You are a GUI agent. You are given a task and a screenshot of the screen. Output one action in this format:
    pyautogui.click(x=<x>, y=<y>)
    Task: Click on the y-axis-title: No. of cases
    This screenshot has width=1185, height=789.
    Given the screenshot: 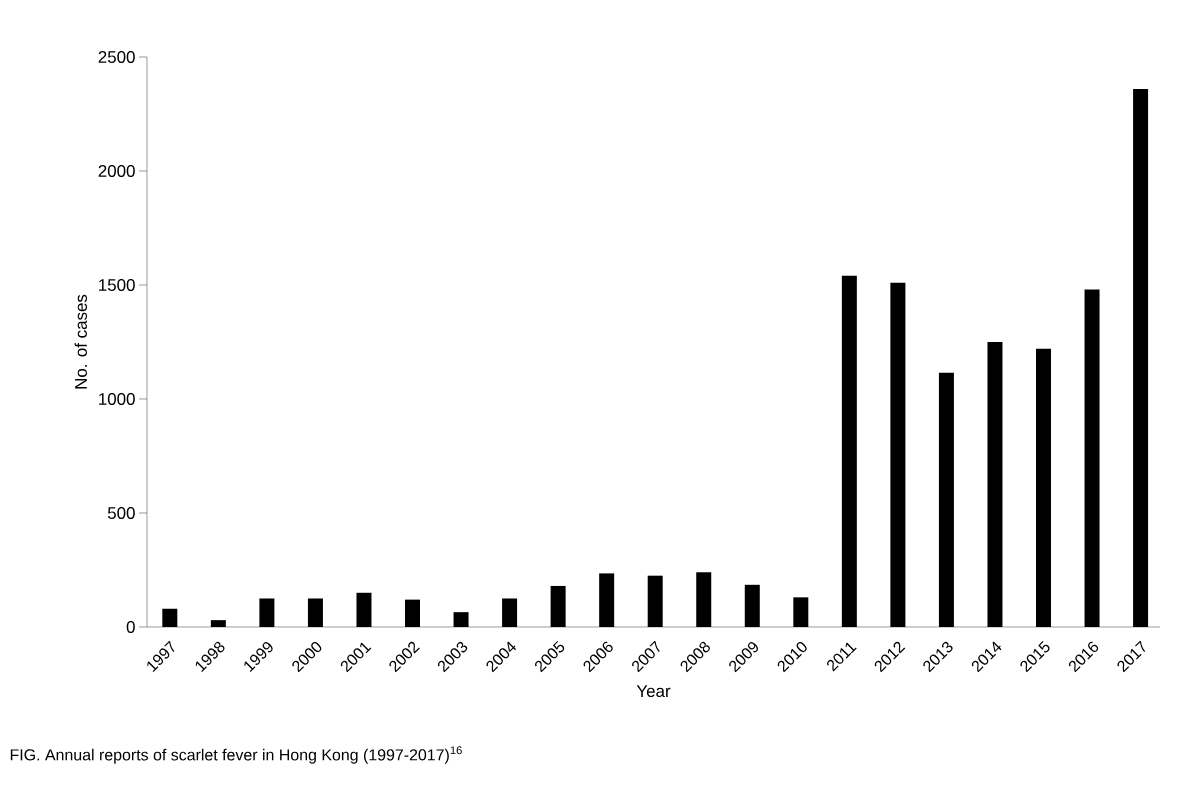 What is the action you would take?
    pyautogui.click(x=80, y=341)
    